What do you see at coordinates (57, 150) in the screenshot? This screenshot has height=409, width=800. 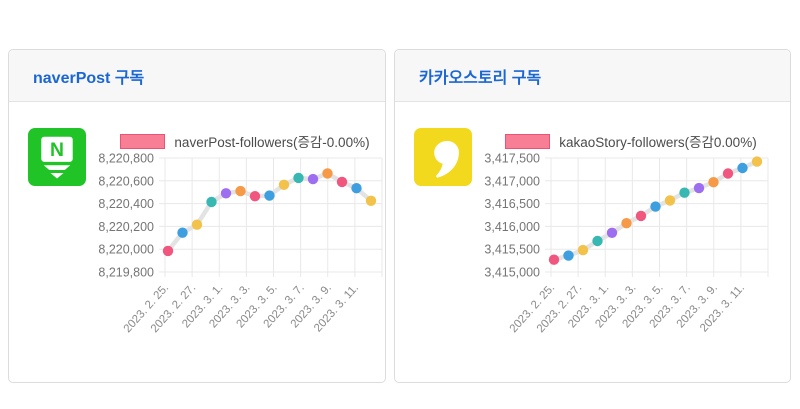 I see `svg-text: N` at bounding box center [57, 150].